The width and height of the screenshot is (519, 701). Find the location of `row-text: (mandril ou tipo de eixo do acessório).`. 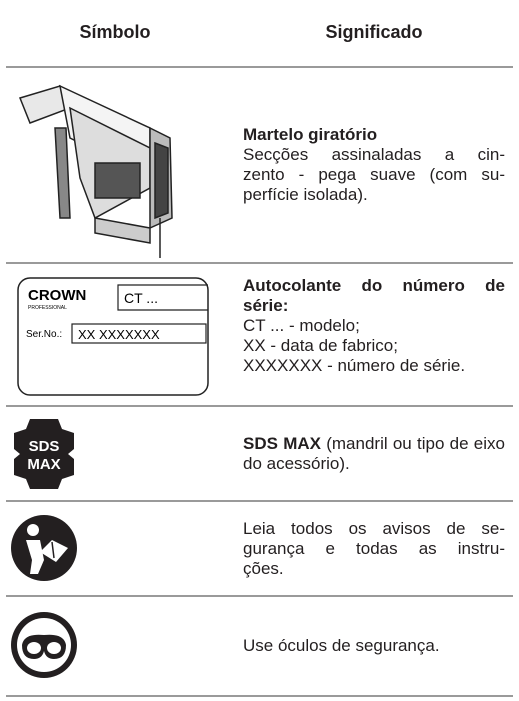

row-text: (mandril ou tipo de eixo do acessório). is located at coordinates (374, 453).